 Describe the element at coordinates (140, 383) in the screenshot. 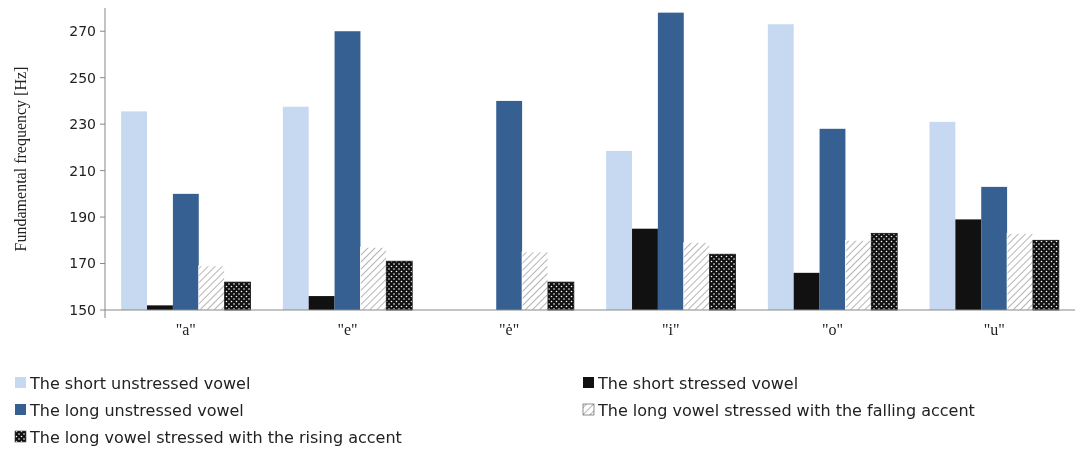

I see `legend-label: The short unstressed vowel` at that location.